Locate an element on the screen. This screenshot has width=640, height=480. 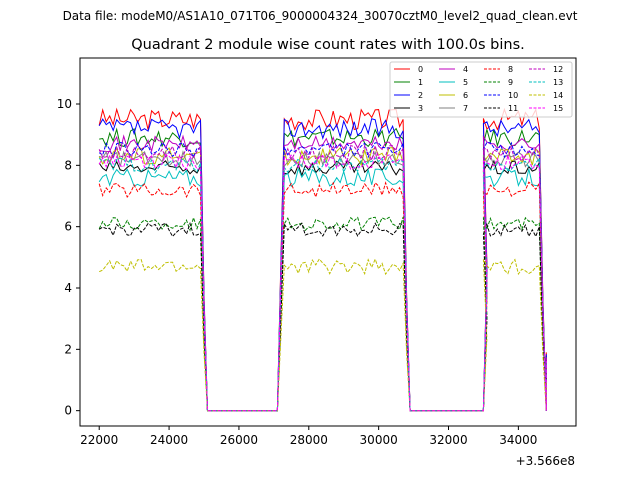
legend-label: 12 is located at coordinates (558, 69).